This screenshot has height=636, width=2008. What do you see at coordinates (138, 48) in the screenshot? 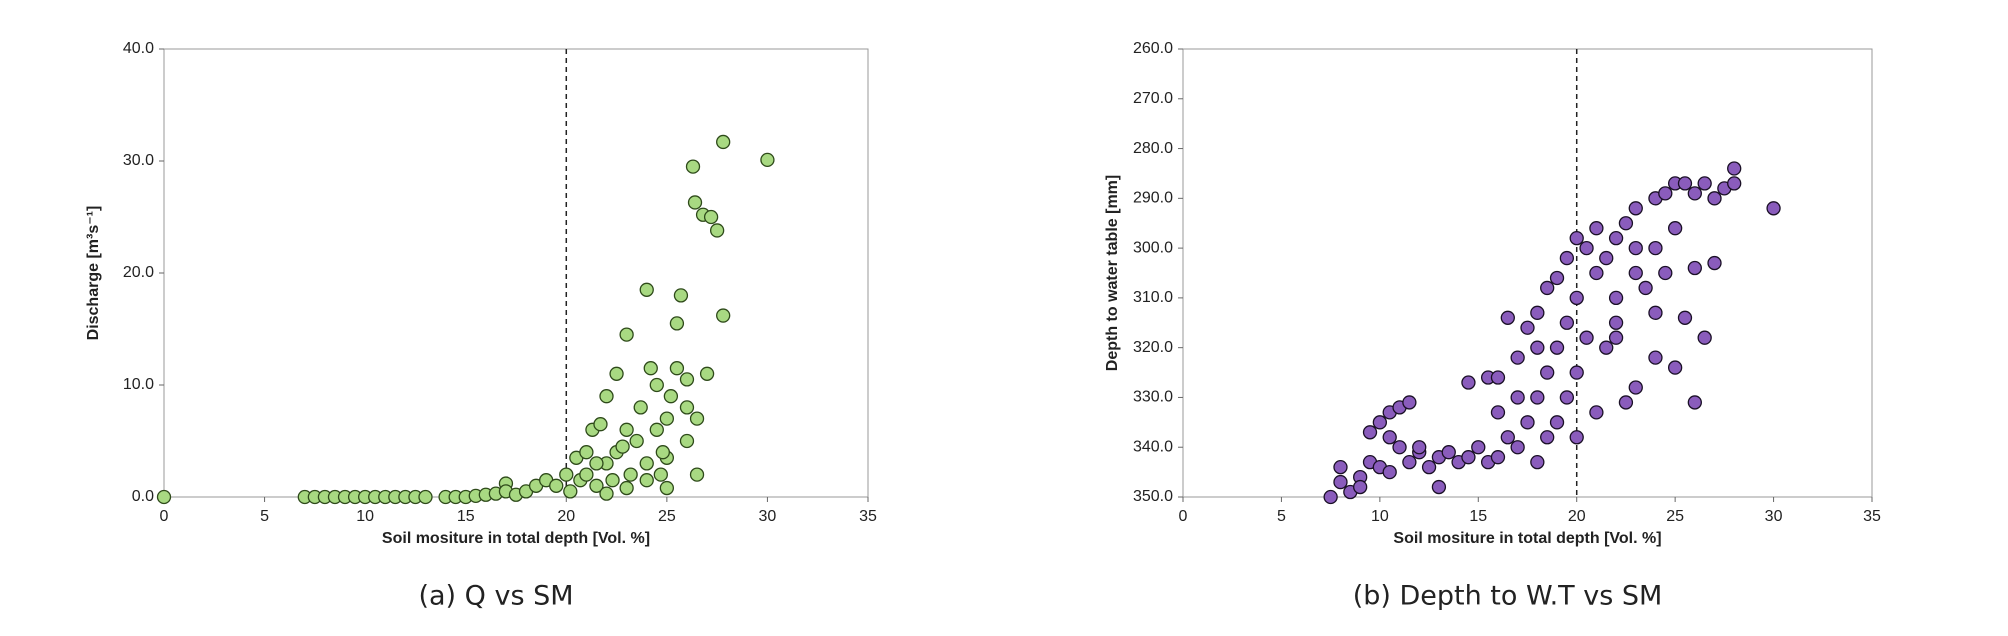
I see `y-tick-label: 40.0` at bounding box center [138, 48].